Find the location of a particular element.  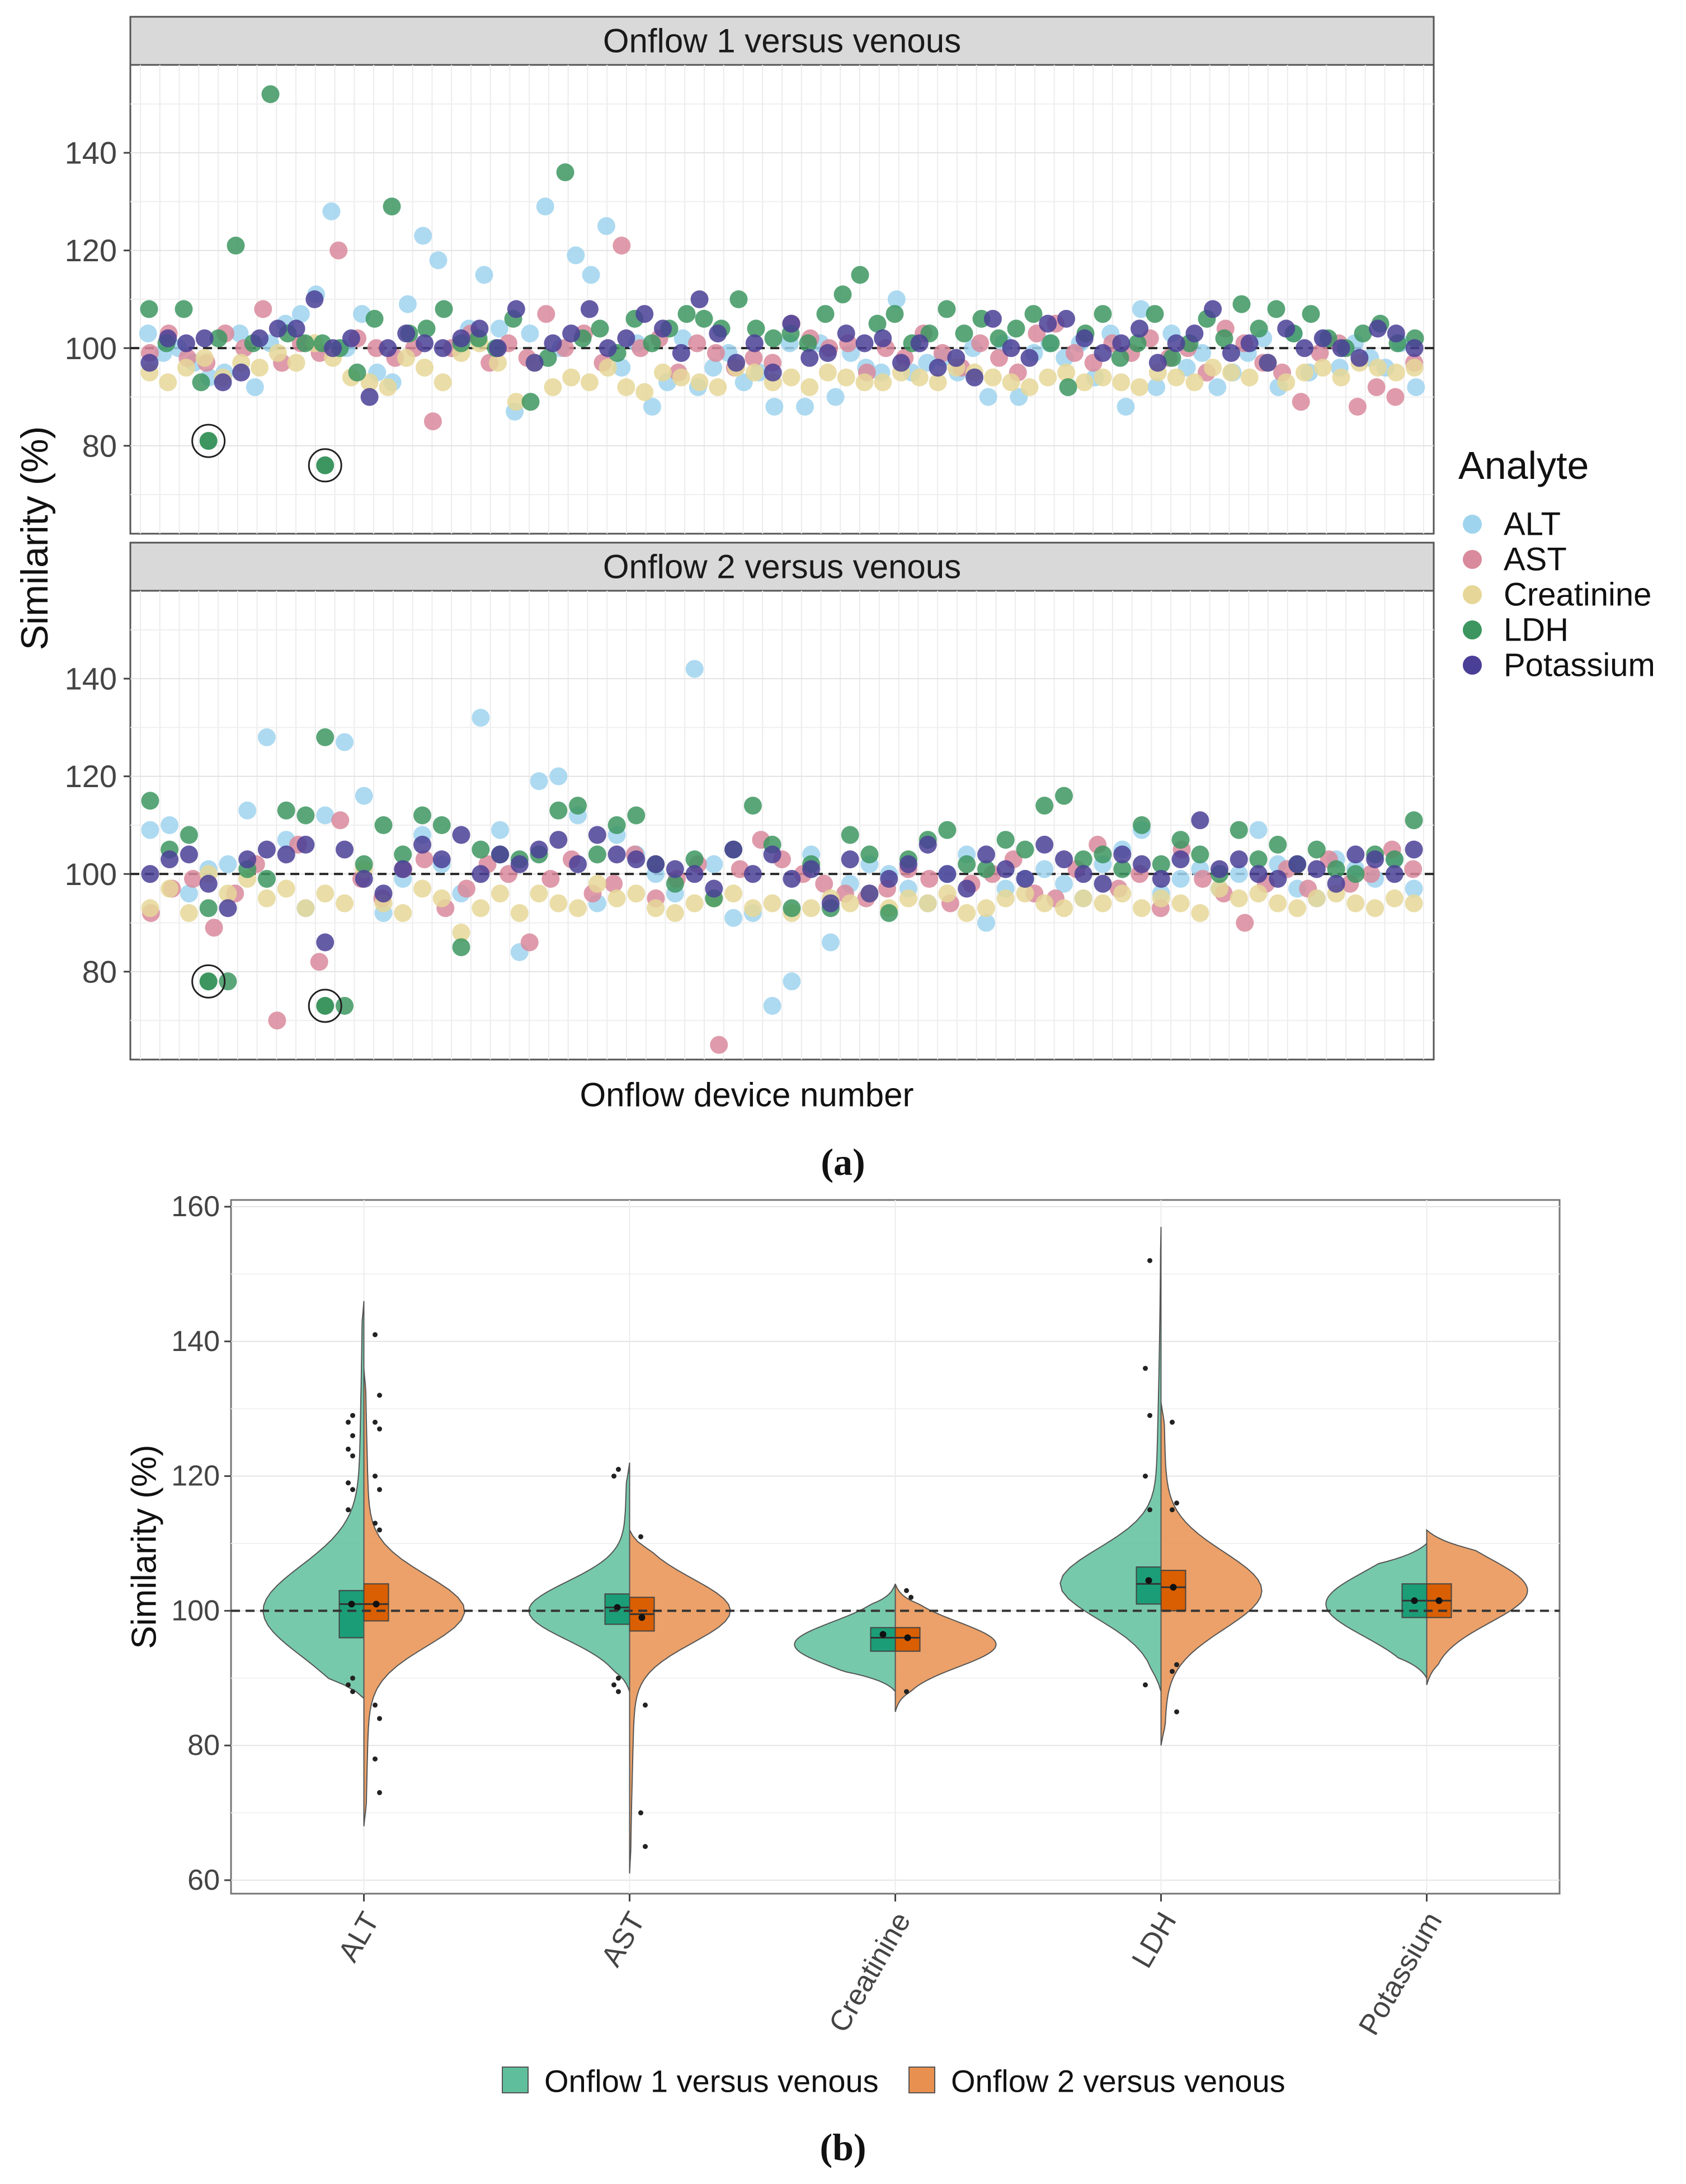

violin-half-potassium-onflow2 is located at coordinates (1477, 1607).